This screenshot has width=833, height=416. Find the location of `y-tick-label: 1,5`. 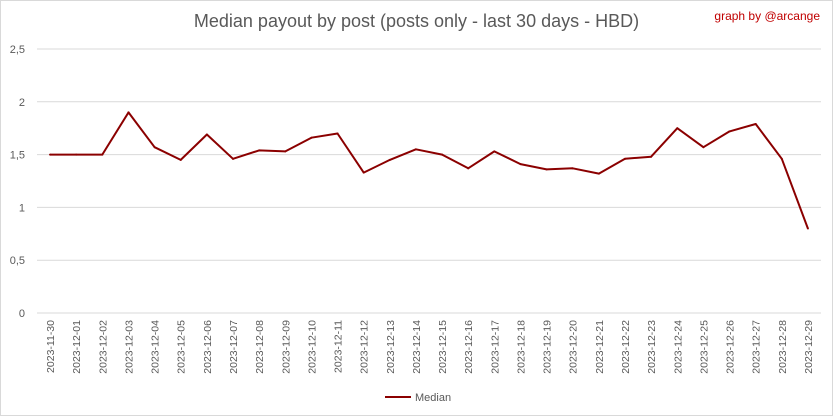

y-tick-label: 1,5 is located at coordinates (17, 156).